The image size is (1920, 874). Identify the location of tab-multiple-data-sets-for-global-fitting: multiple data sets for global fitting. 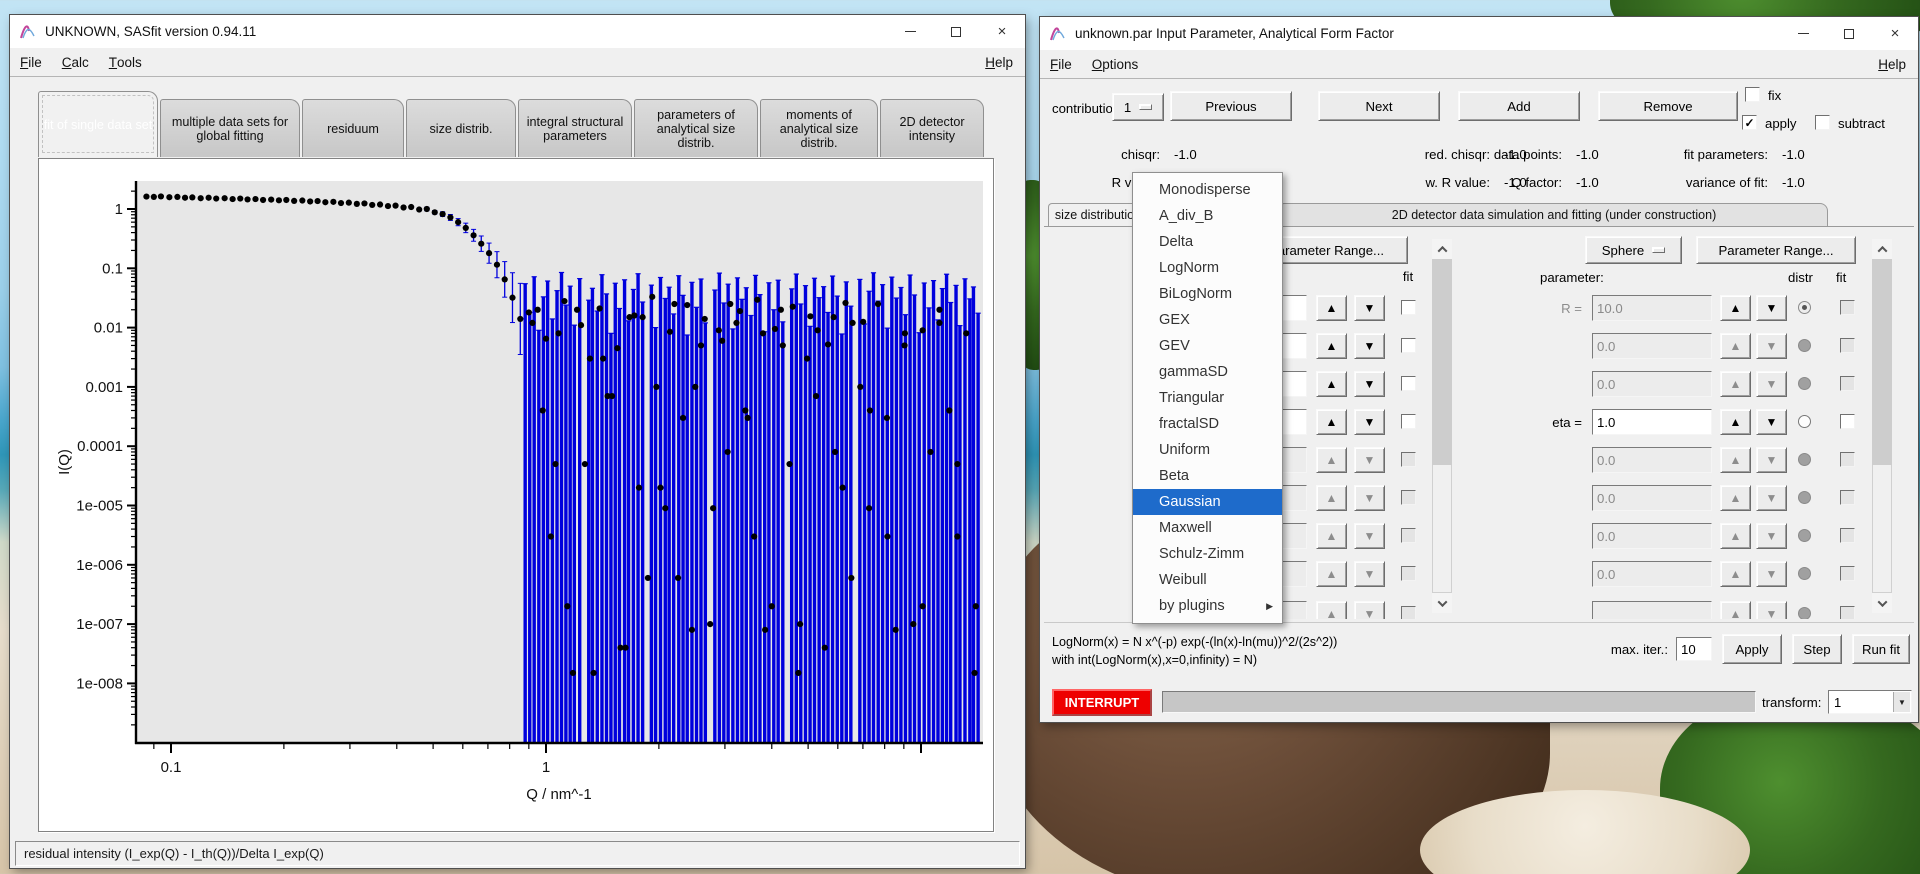
(230, 128).